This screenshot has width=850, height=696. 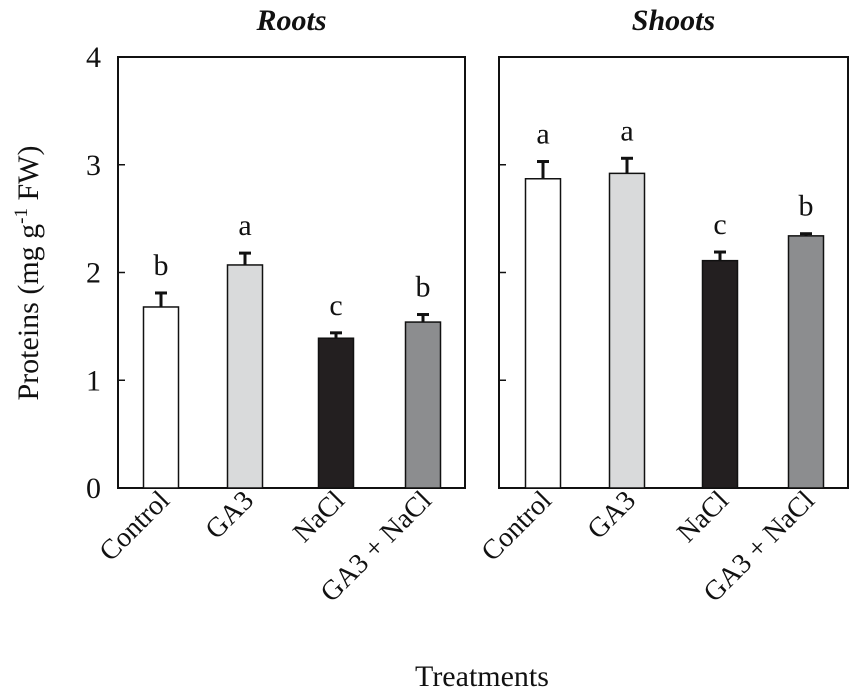 I want to click on y-axis-title-superscript: -1, so click(x=21, y=216).